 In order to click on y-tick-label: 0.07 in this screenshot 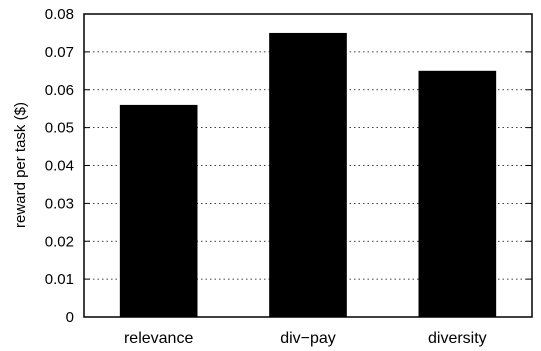, I will do `click(59, 52)`.